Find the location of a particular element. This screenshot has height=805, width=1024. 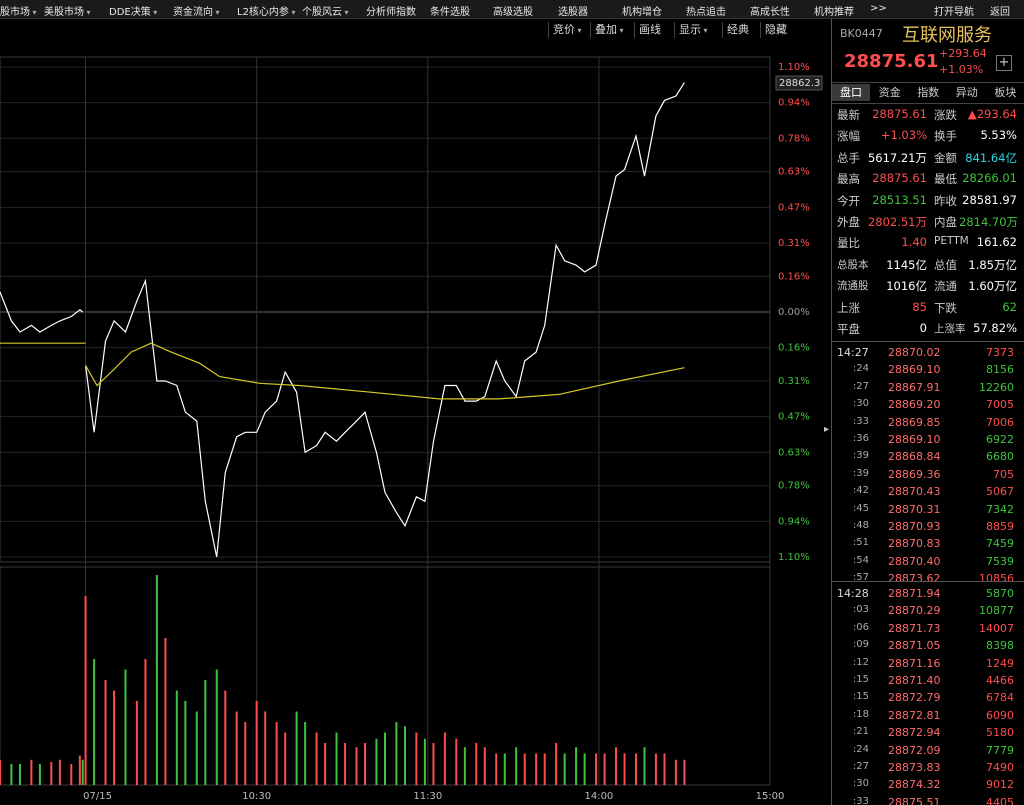

divider is located at coordinates (928, 341).